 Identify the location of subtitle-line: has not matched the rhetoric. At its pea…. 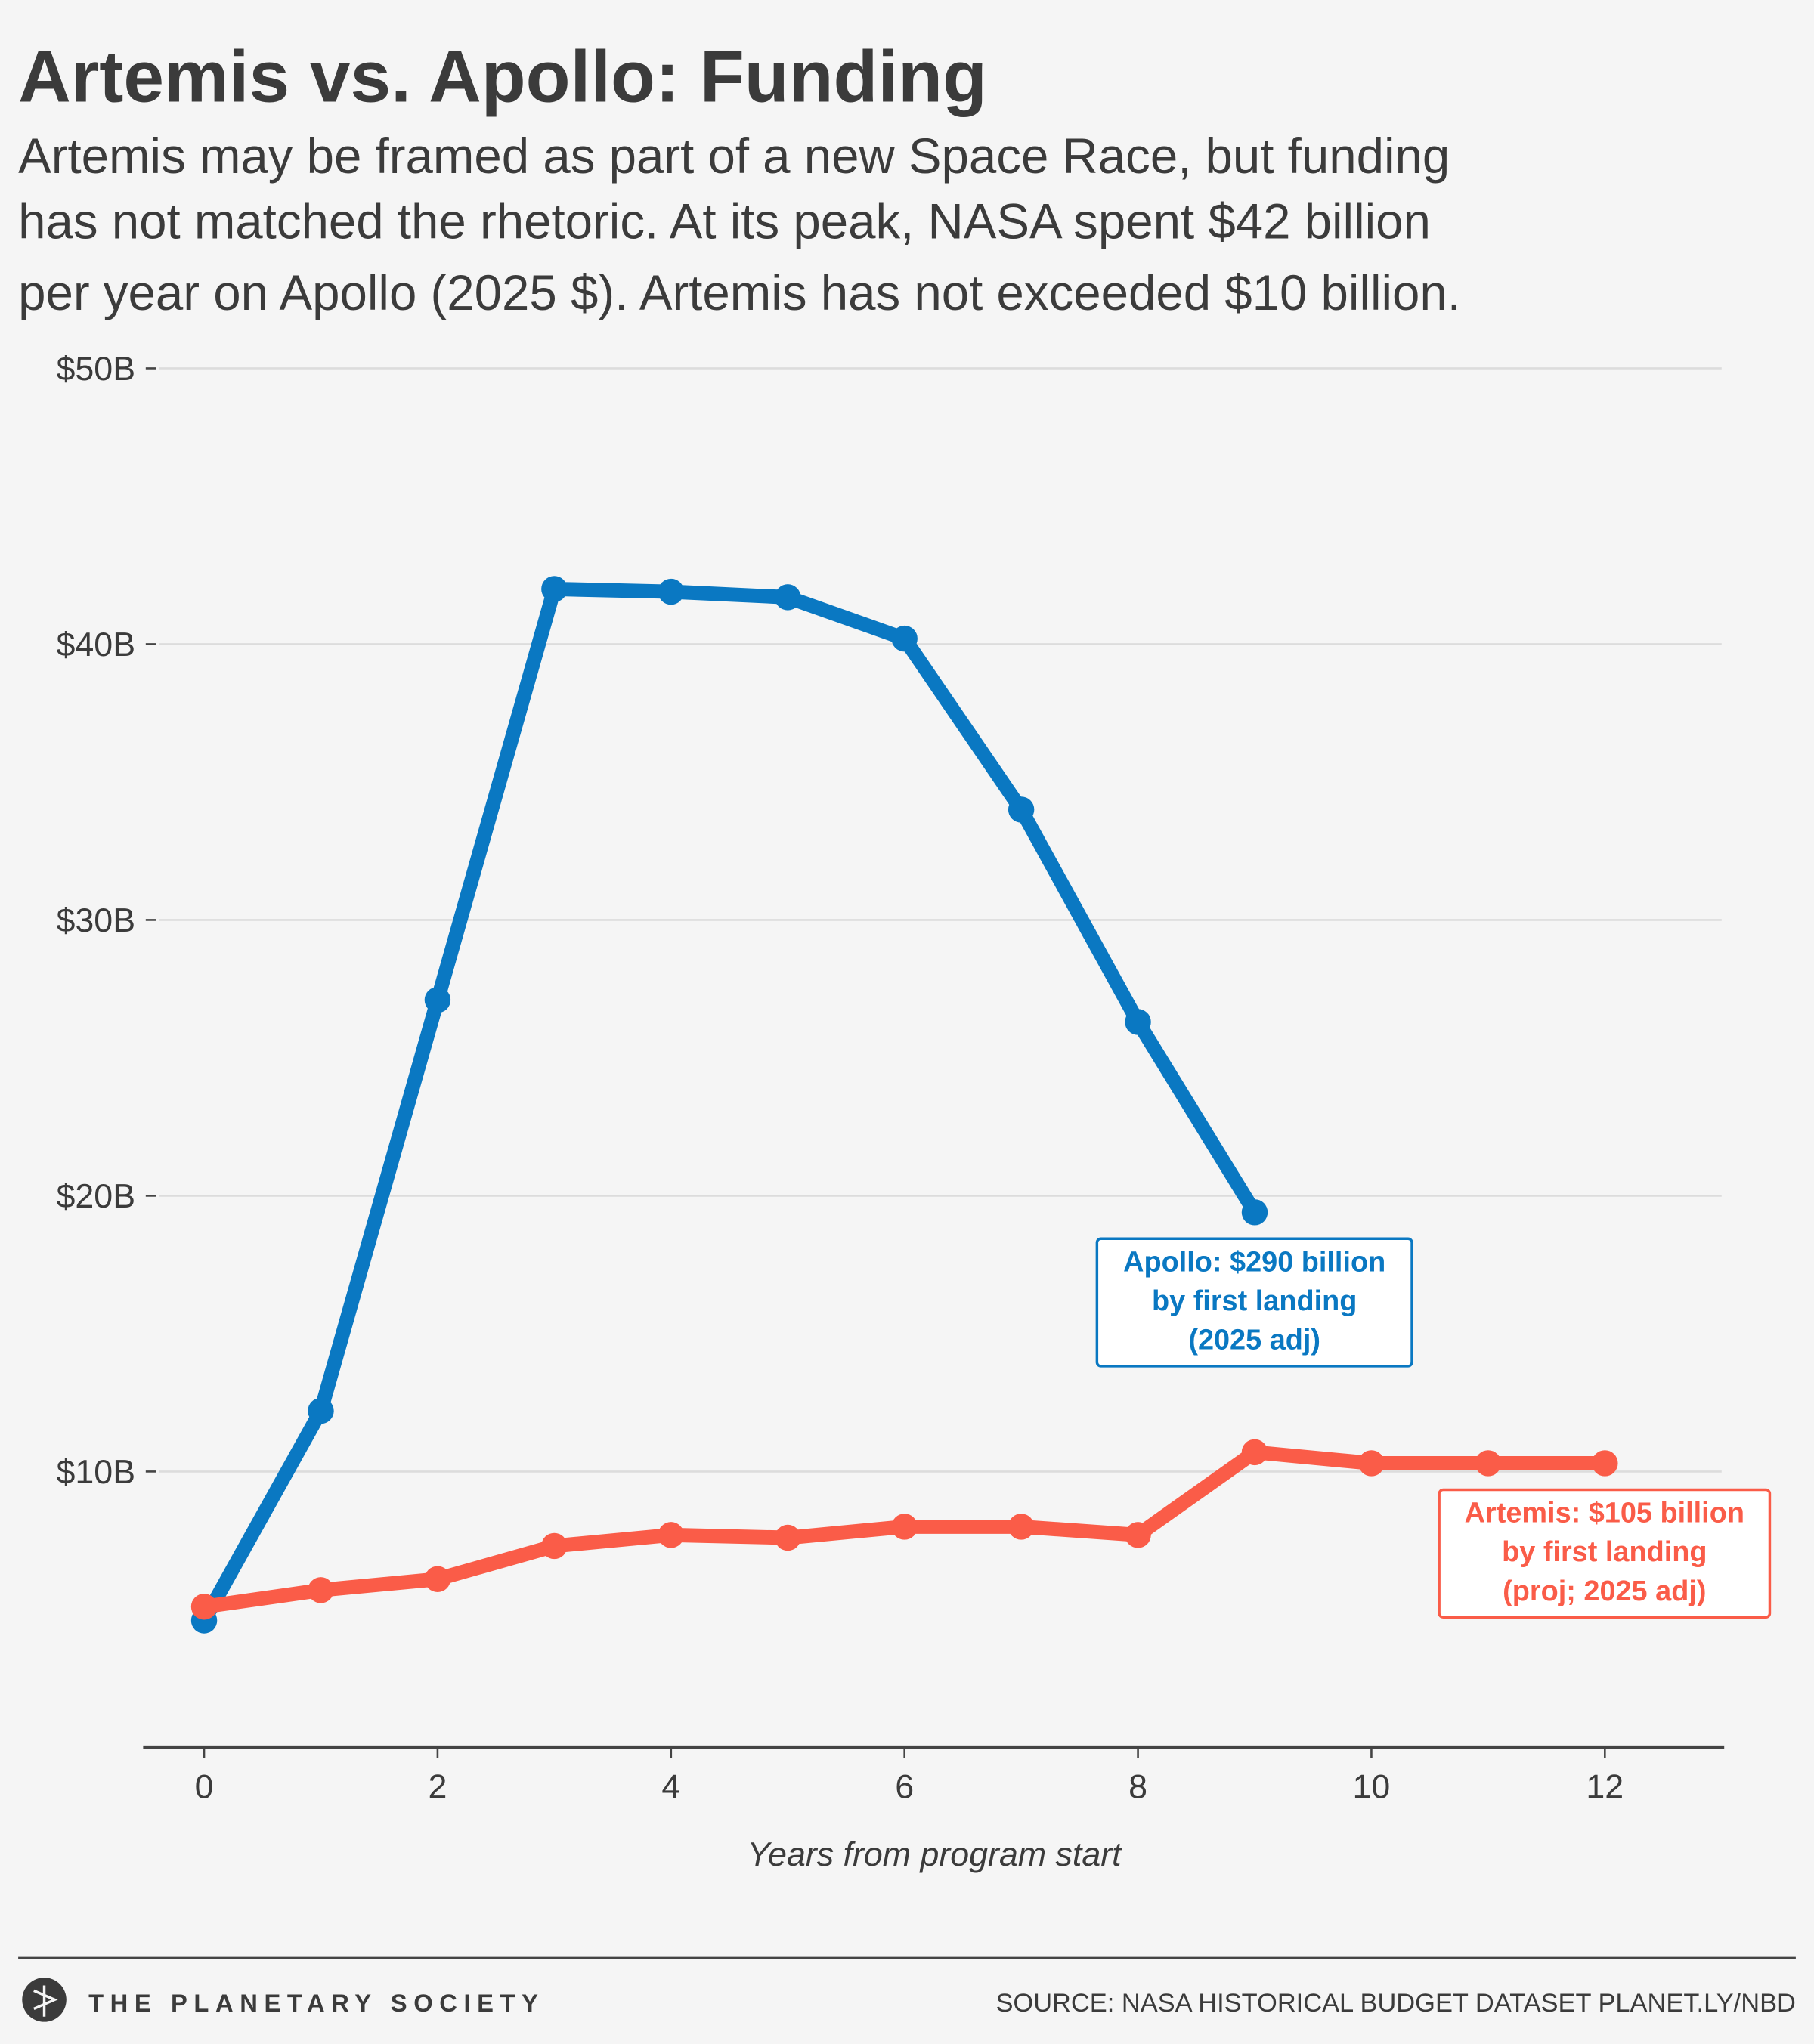
(724, 221).